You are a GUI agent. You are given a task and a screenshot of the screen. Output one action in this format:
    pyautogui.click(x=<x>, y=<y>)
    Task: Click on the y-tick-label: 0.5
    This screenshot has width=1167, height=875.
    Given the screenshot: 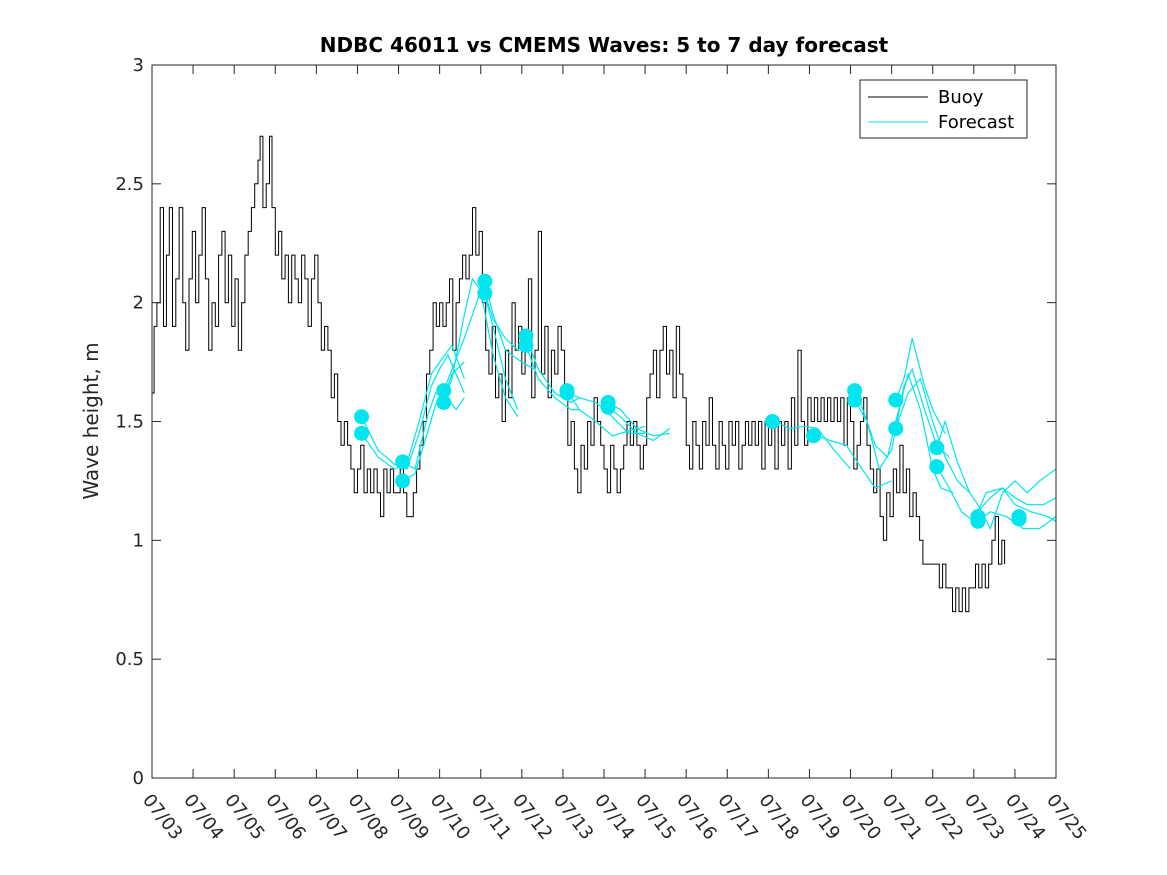 What is the action you would take?
    pyautogui.click(x=129, y=659)
    